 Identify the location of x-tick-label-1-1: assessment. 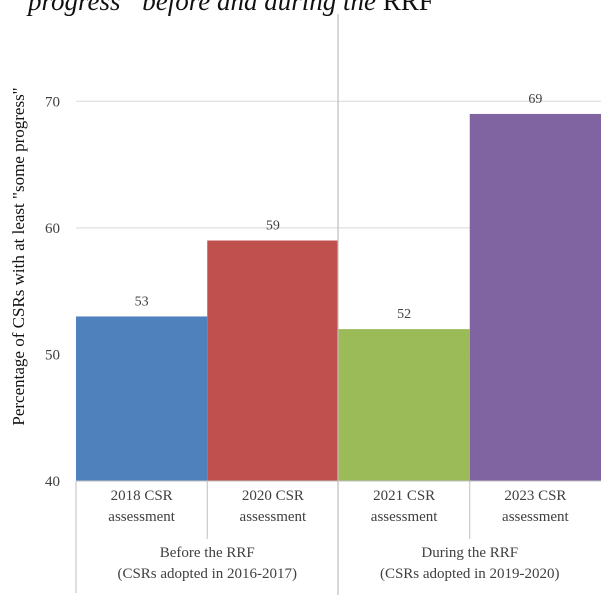
(273, 517).